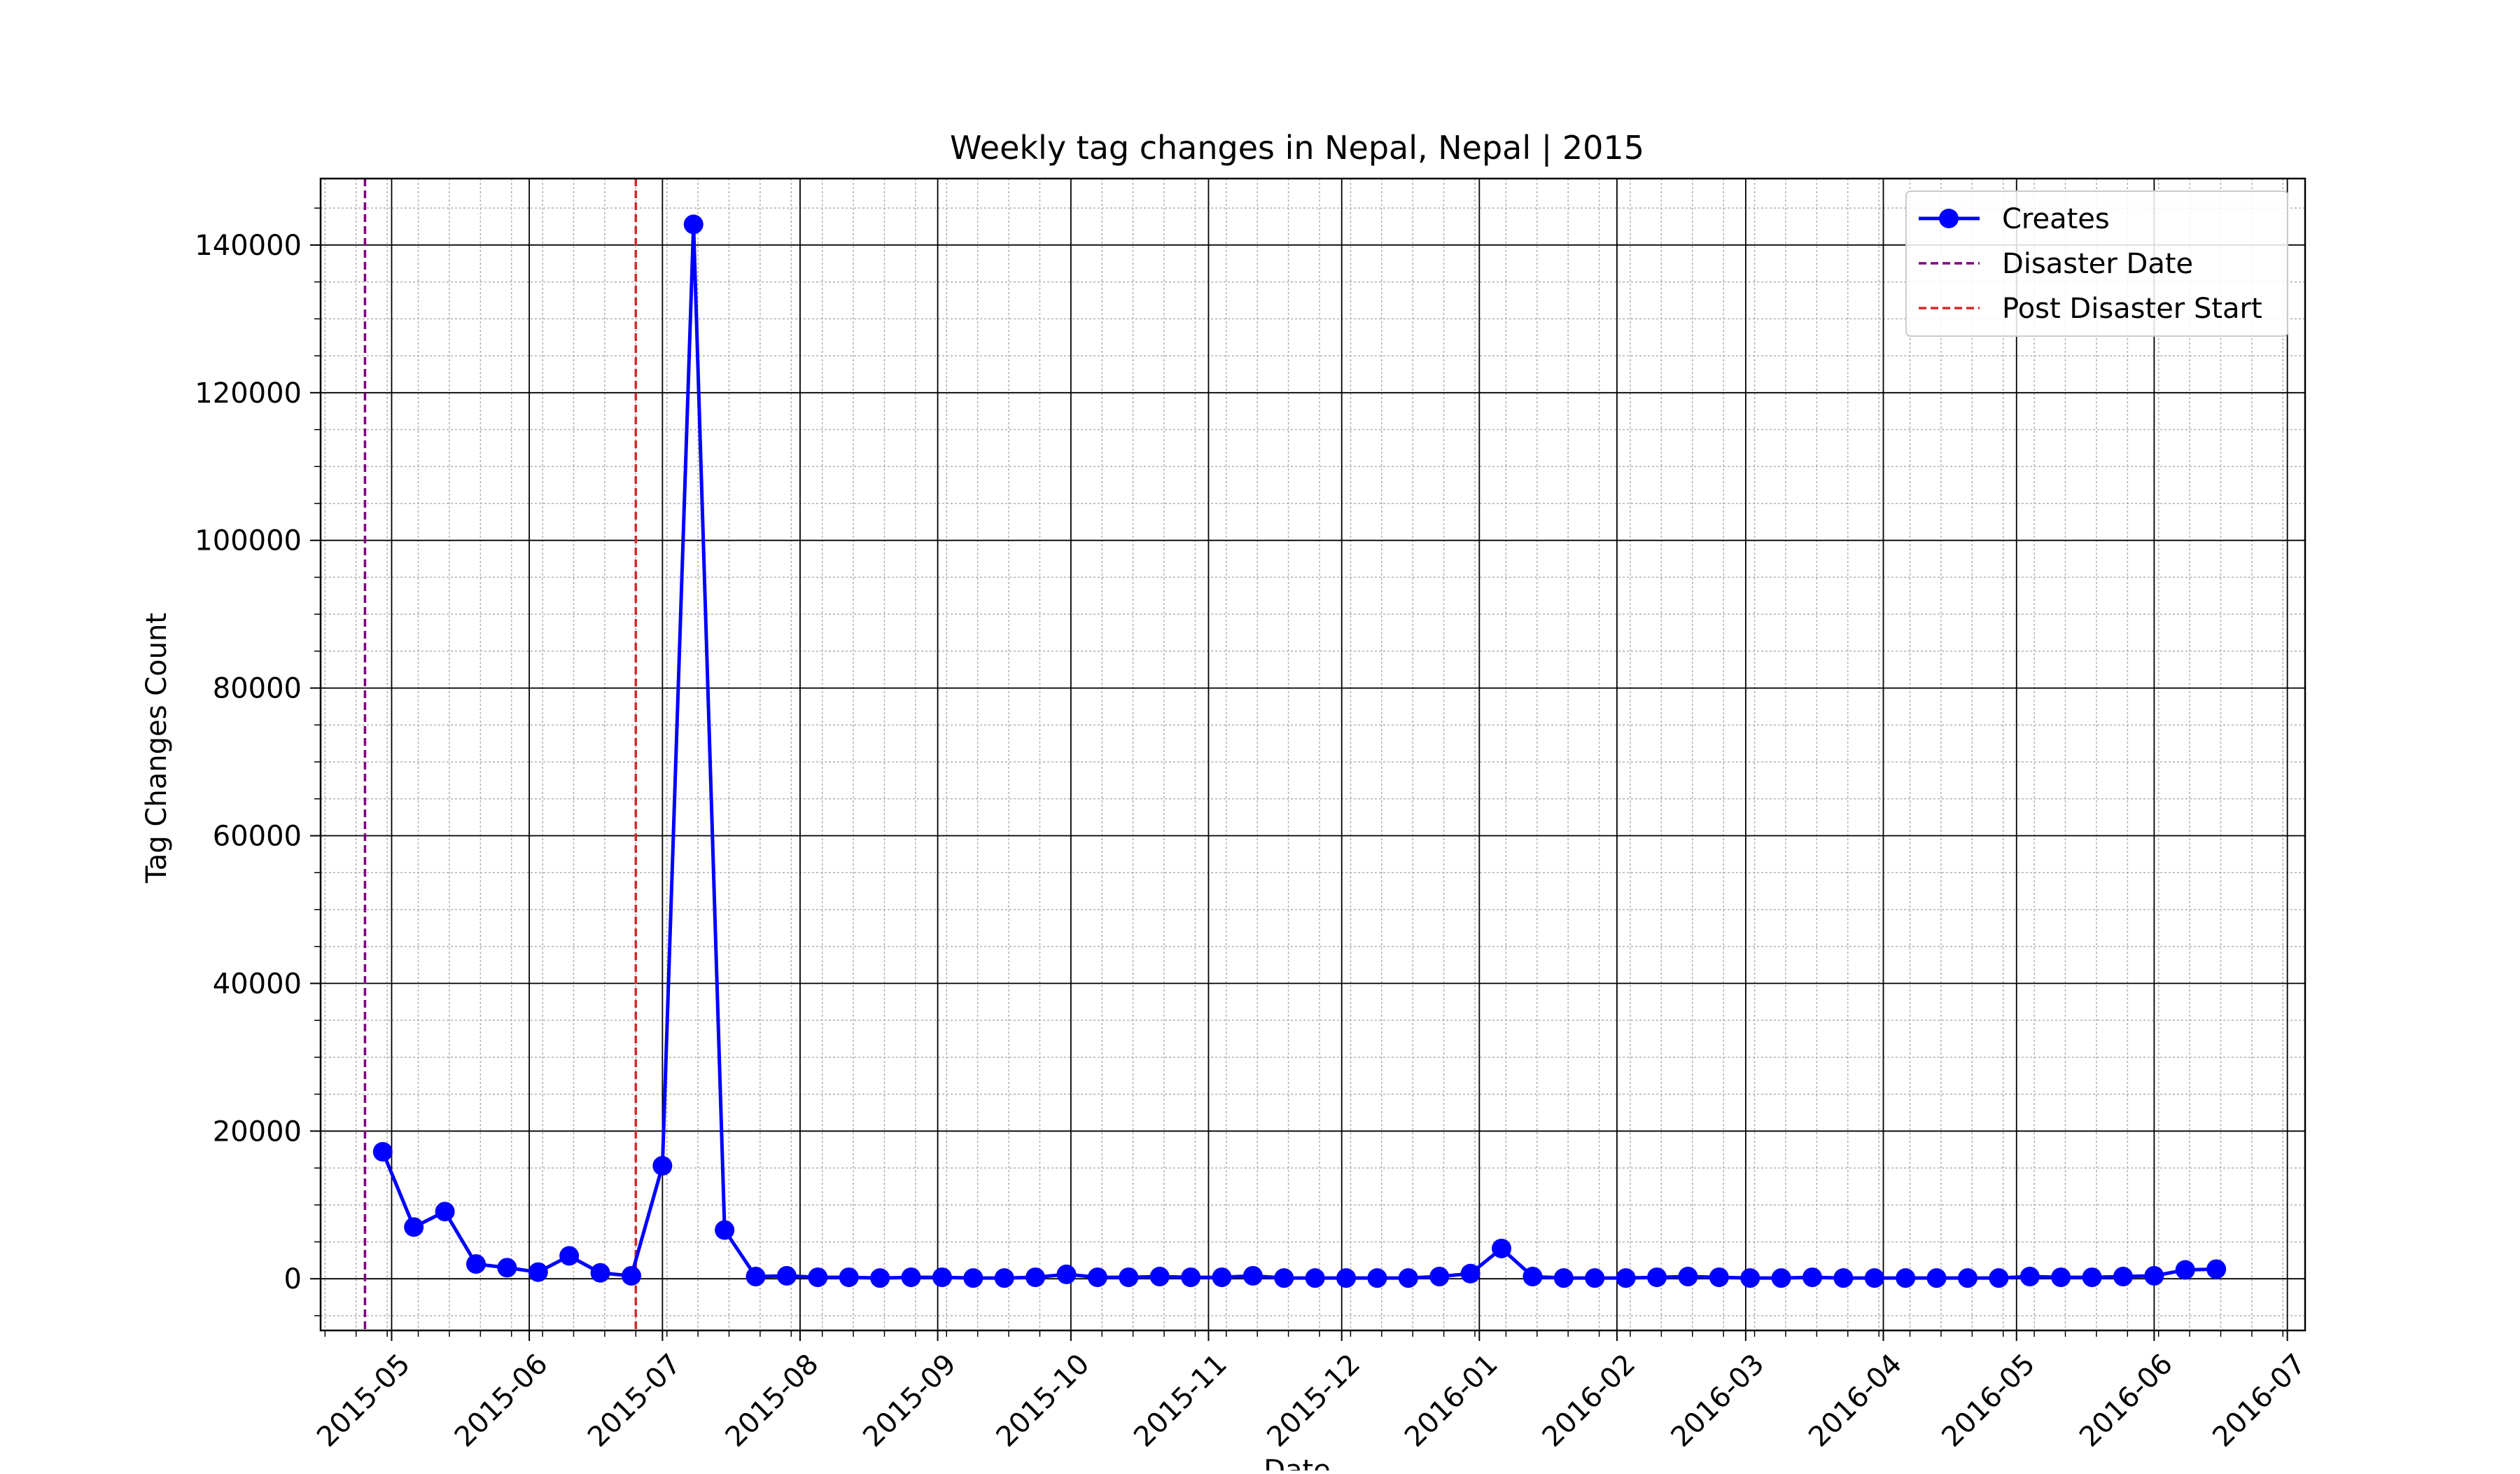 The width and height of the screenshot is (2520, 1474). Describe the element at coordinates (248, 394) in the screenshot. I see `y-tick-label: 120000` at that location.